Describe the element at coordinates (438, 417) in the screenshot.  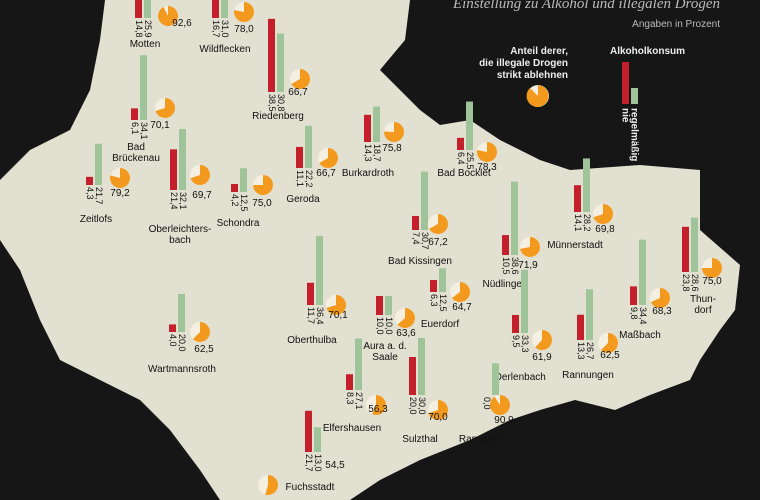
I see `pie-value-label: 70,0` at that location.